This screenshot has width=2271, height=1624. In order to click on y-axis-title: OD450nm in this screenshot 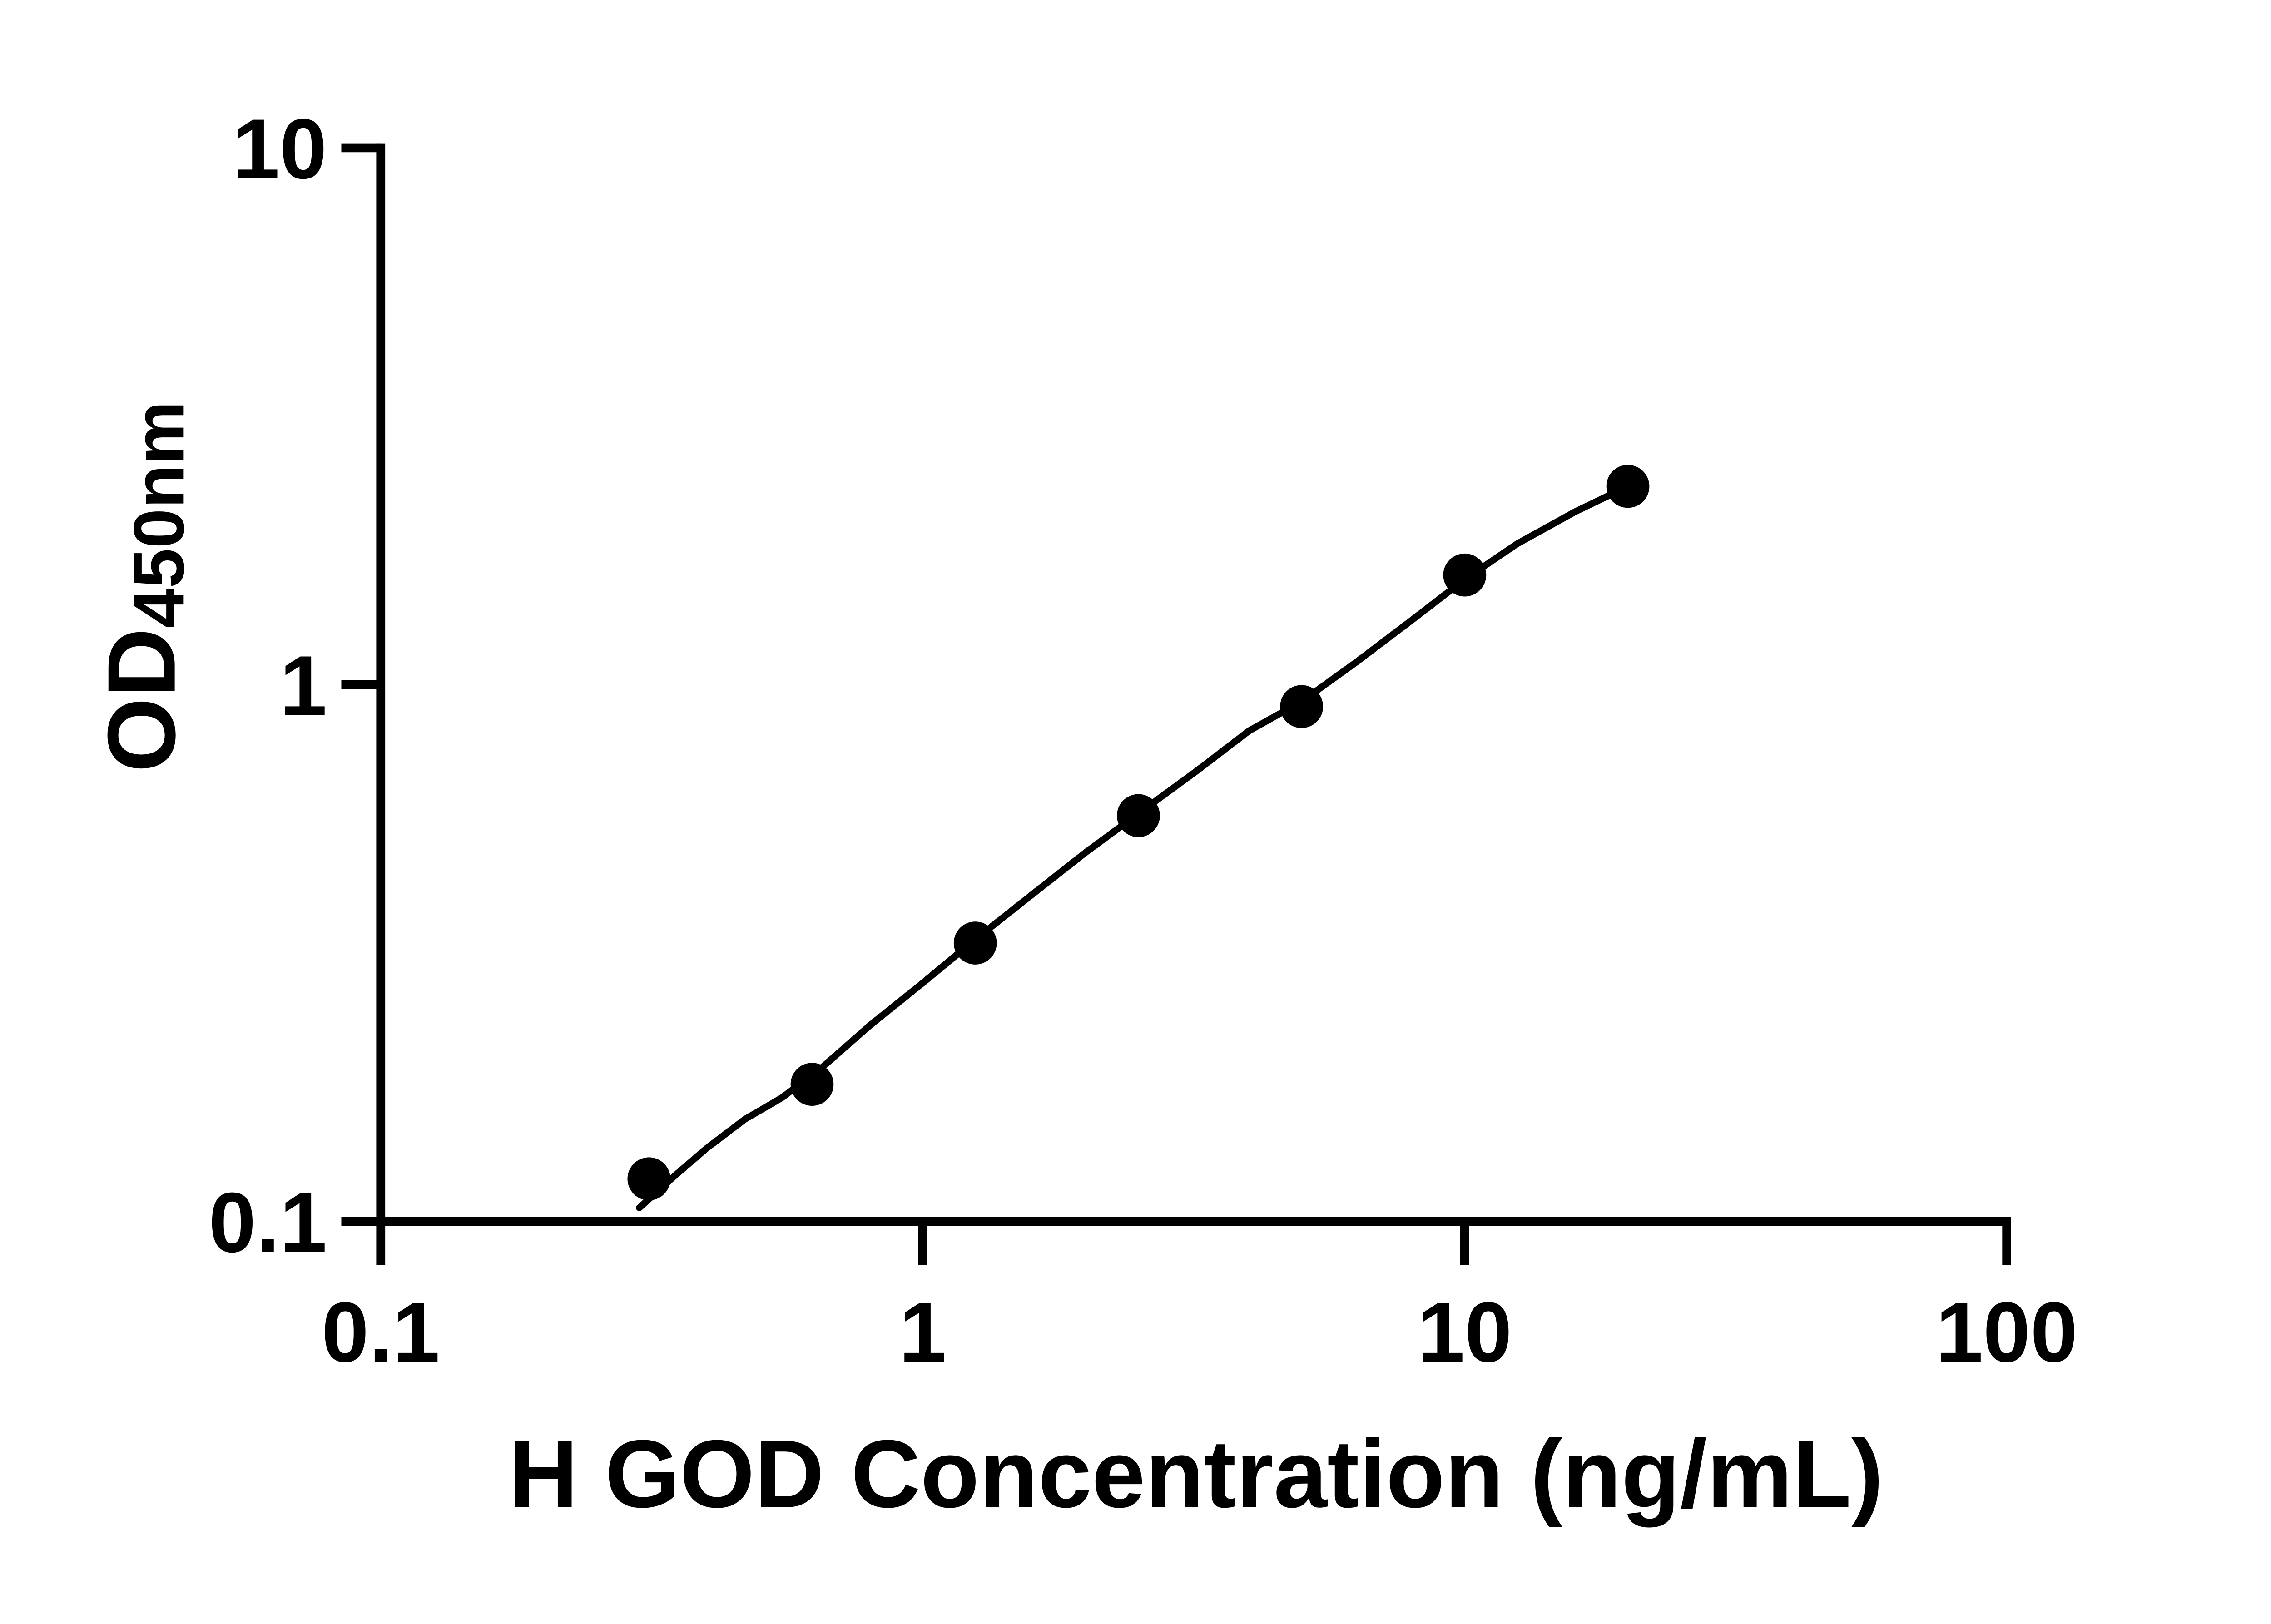, I will do `click(143, 586)`.